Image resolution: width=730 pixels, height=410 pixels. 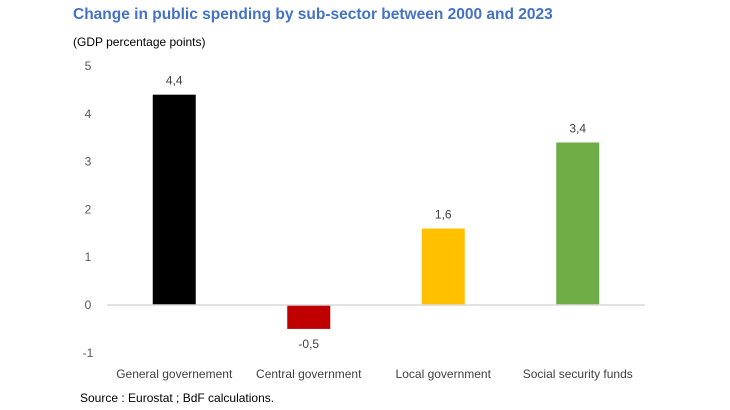 What do you see at coordinates (139, 42) in the screenshot?
I see `chart-subtitle: (GDP percentage points)` at bounding box center [139, 42].